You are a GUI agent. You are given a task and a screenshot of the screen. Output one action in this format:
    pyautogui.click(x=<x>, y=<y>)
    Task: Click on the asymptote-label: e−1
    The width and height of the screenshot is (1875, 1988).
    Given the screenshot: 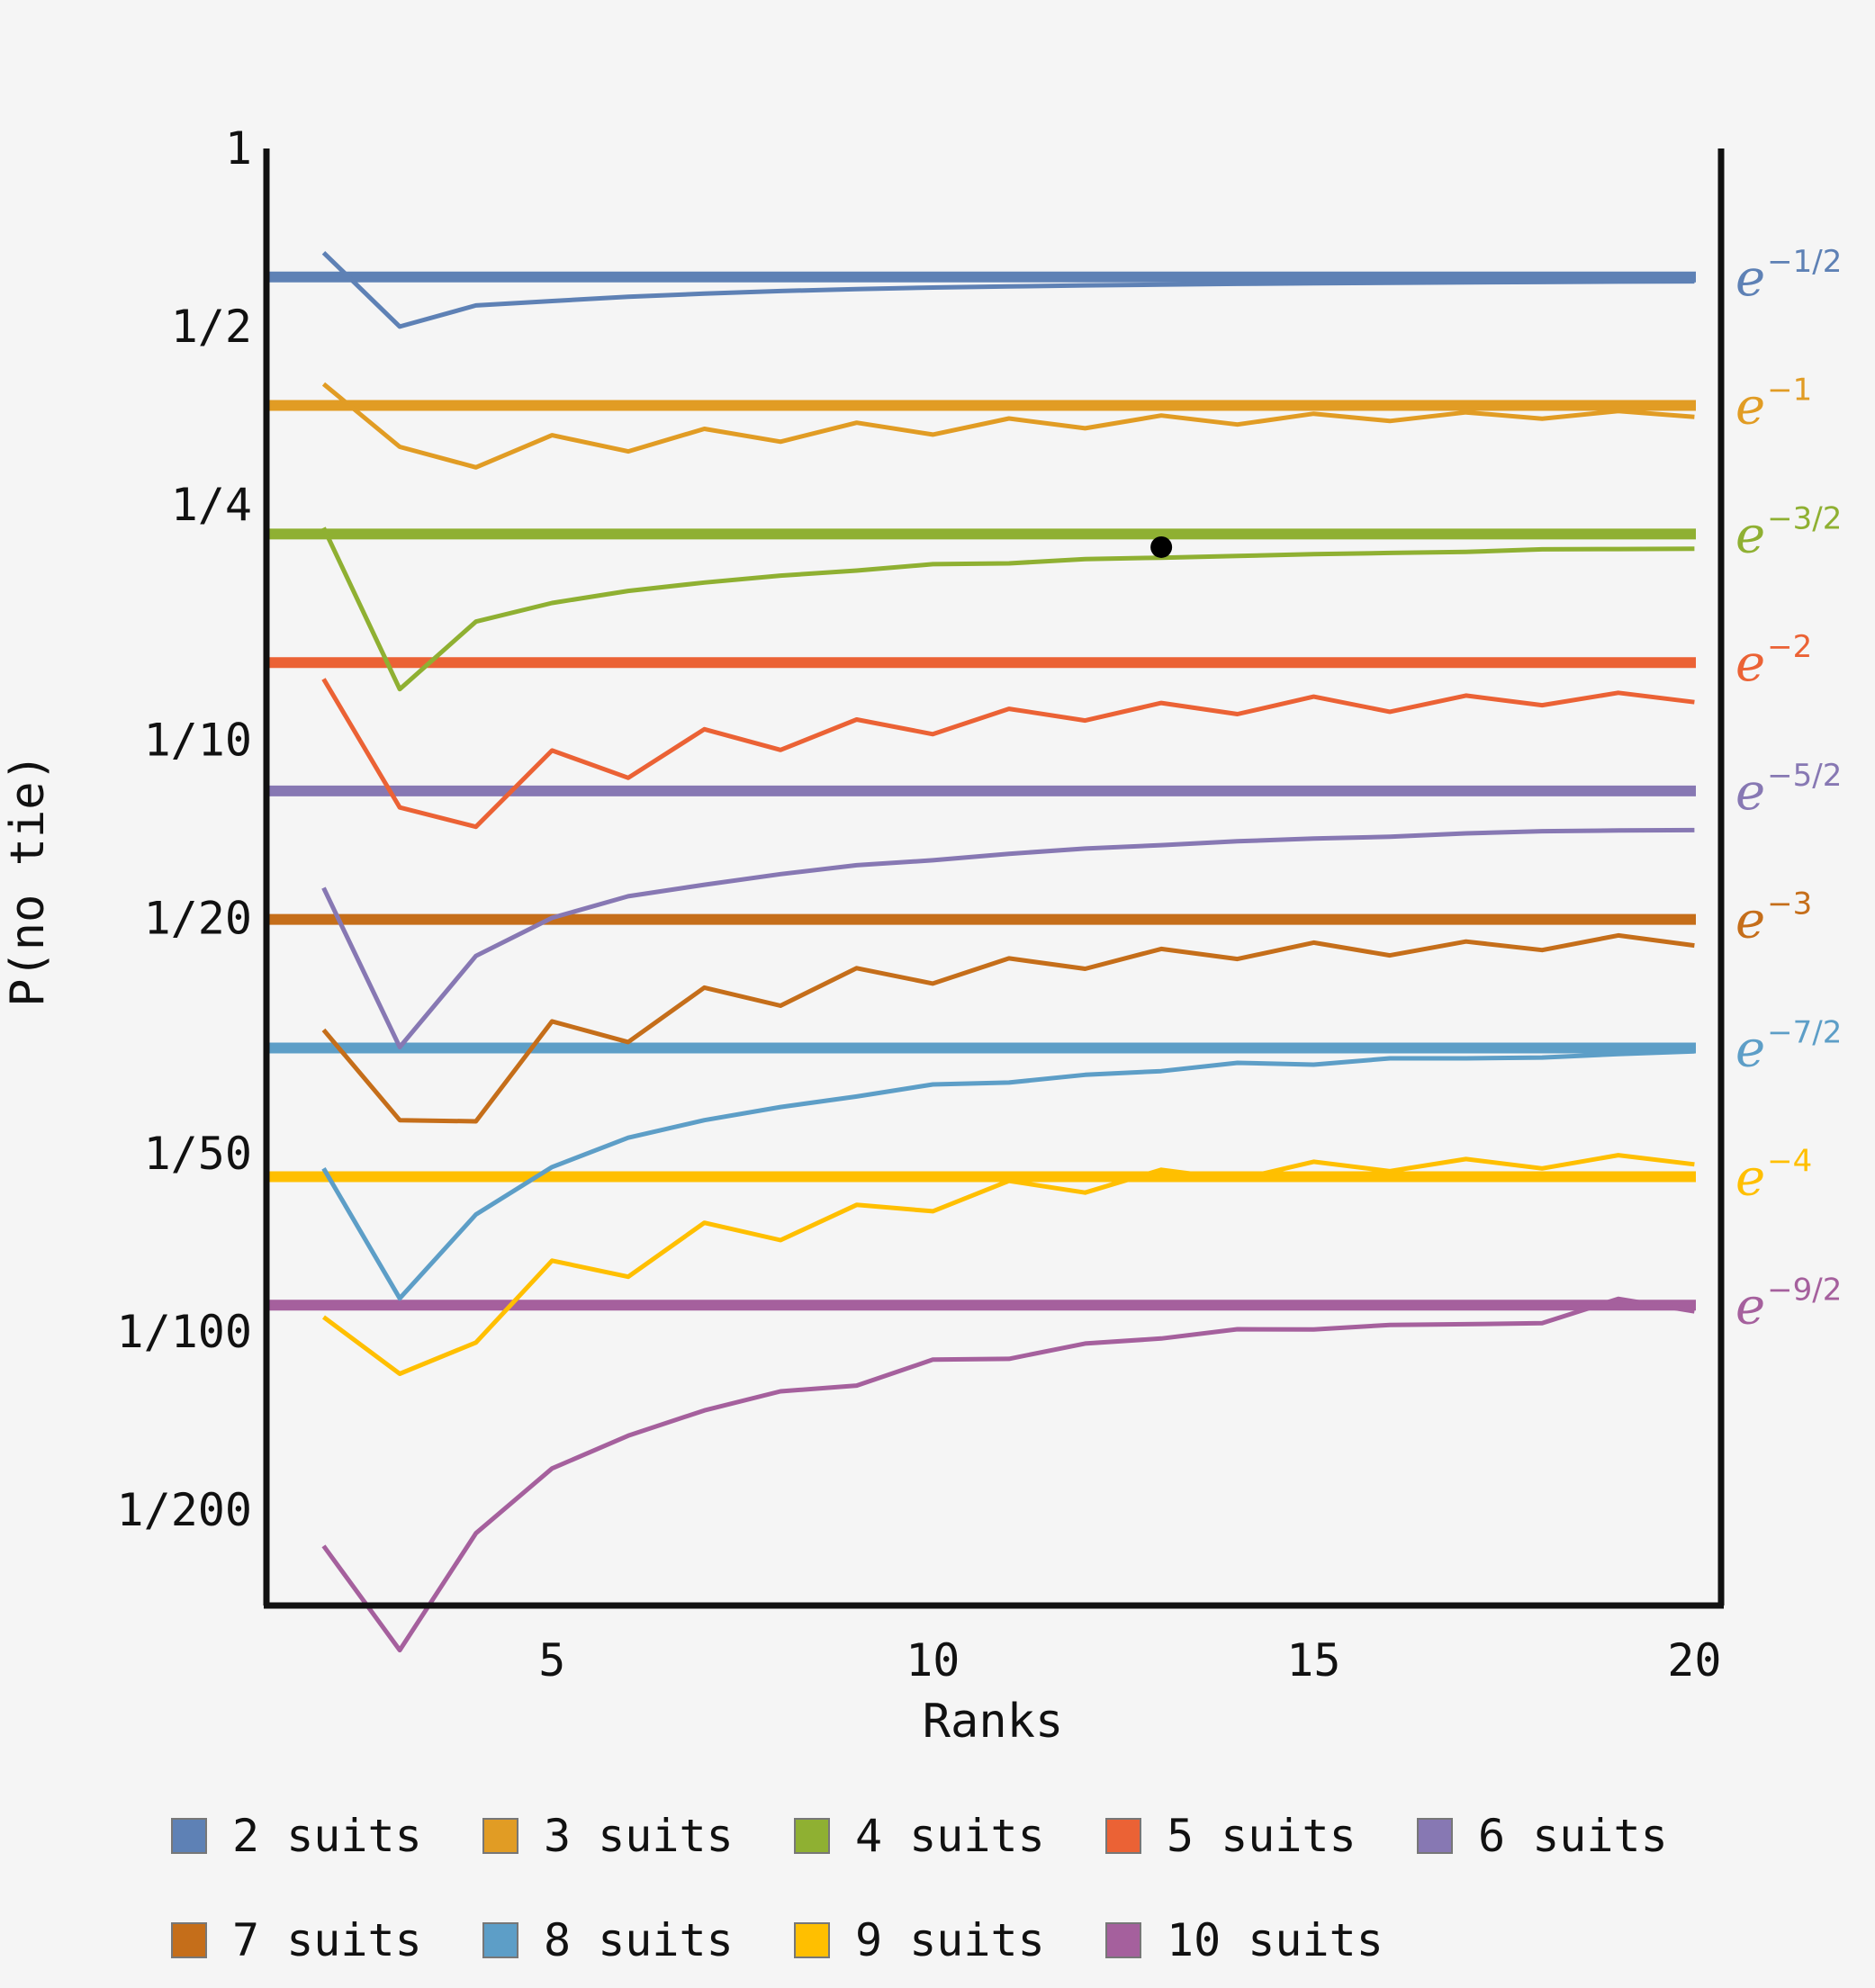 What is the action you would take?
    pyautogui.click(x=1773, y=405)
    